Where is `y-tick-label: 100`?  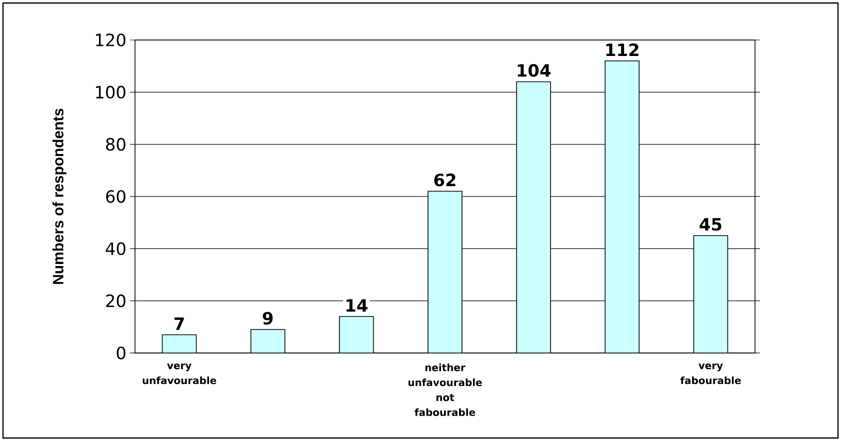 y-tick-label: 100 is located at coordinates (111, 92).